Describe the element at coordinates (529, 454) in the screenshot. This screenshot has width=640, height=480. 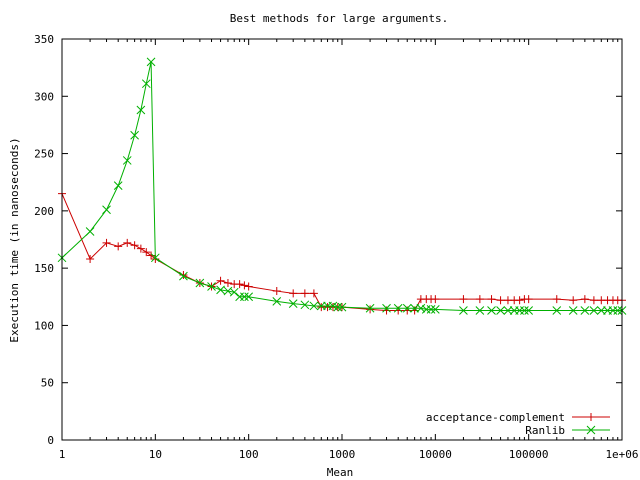
I see `x-tick-label: 100000` at that location.